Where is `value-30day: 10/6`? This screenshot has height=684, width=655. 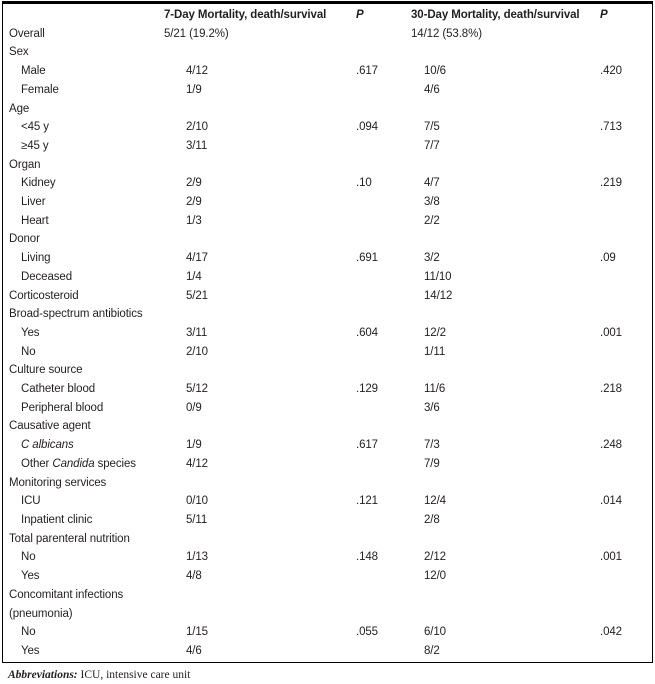 value-30day: 10/6 is located at coordinates (435, 71).